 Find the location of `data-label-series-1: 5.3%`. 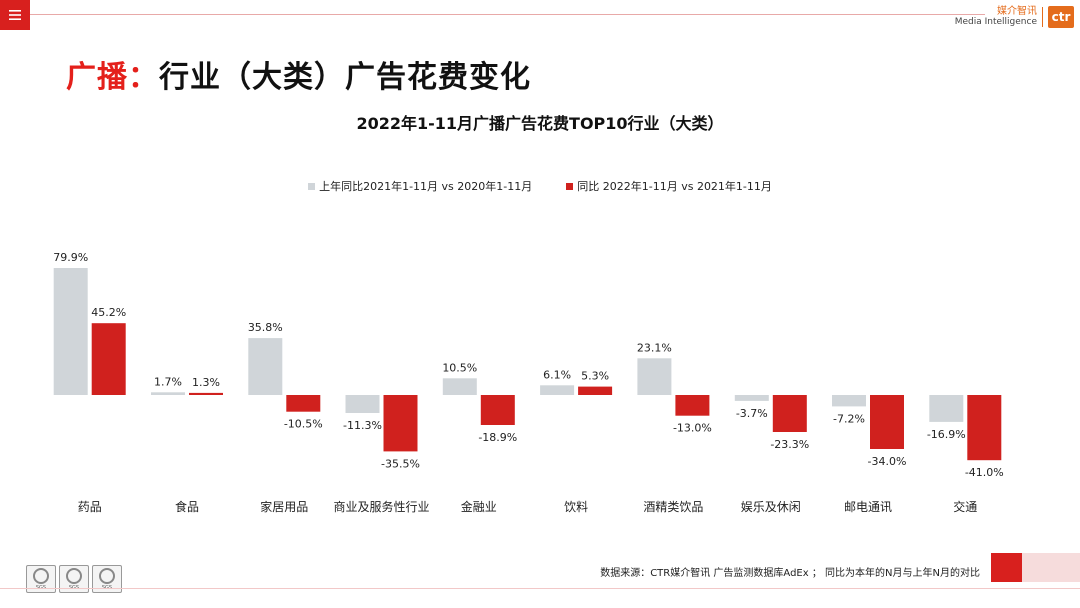

data-label-series-1: 5.3% is located at coordinates (595, 376).